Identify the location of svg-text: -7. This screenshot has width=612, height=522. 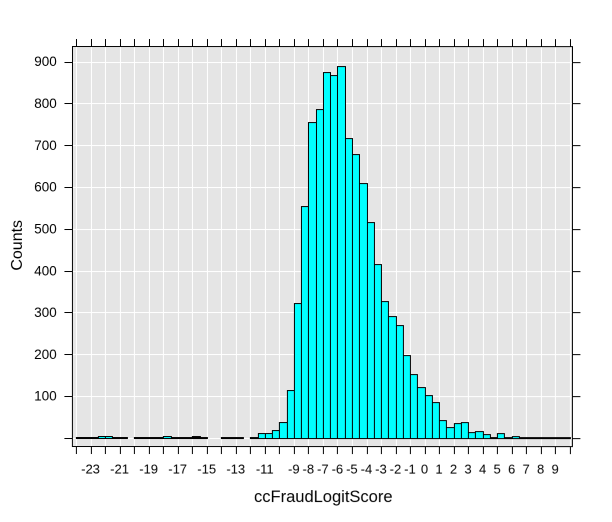
(323, 468).